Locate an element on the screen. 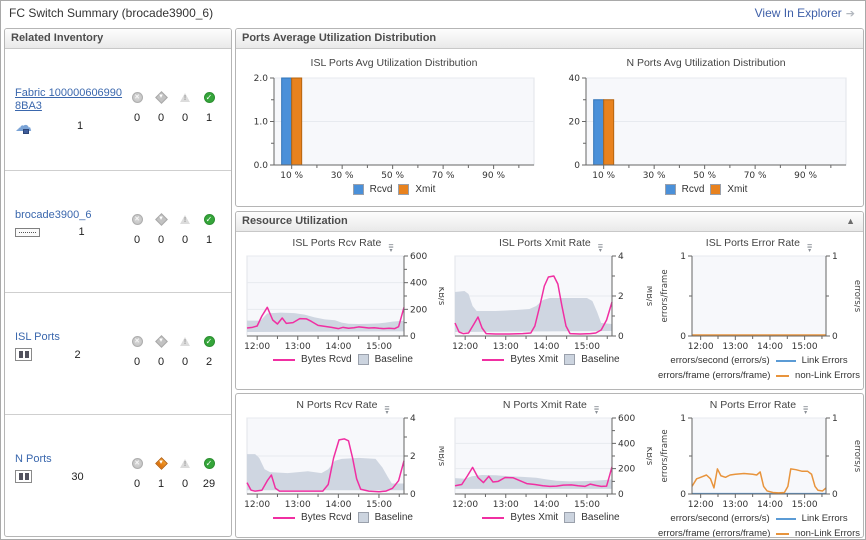  collapse-panel-icon: ▲ is located at coordinates (850, 221).